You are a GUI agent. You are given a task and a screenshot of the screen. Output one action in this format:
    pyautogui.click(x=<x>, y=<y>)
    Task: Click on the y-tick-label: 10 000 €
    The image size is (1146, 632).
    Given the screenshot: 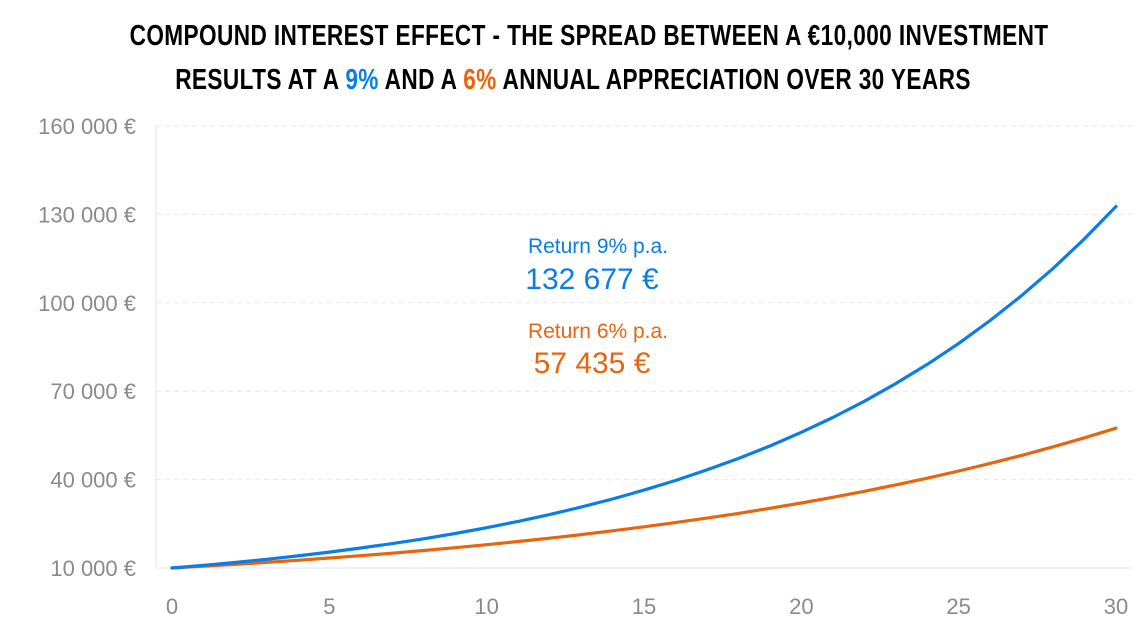 What is the action you would take?
    pyautogui.click(x=93, y=568)
    